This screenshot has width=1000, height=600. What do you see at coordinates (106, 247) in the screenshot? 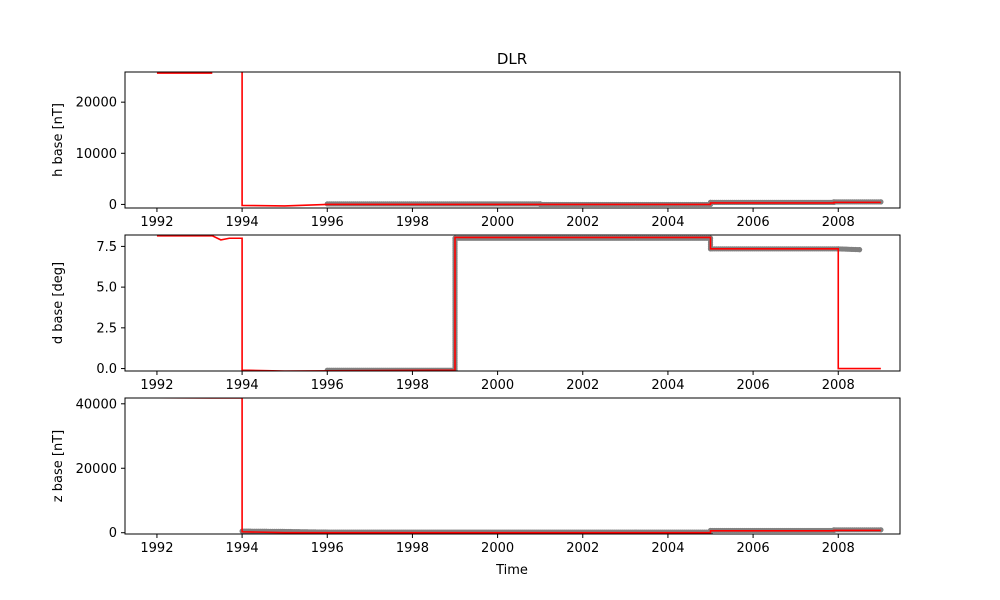
I see `y-tick-label: 7.5` at bounding box center [106, 247].